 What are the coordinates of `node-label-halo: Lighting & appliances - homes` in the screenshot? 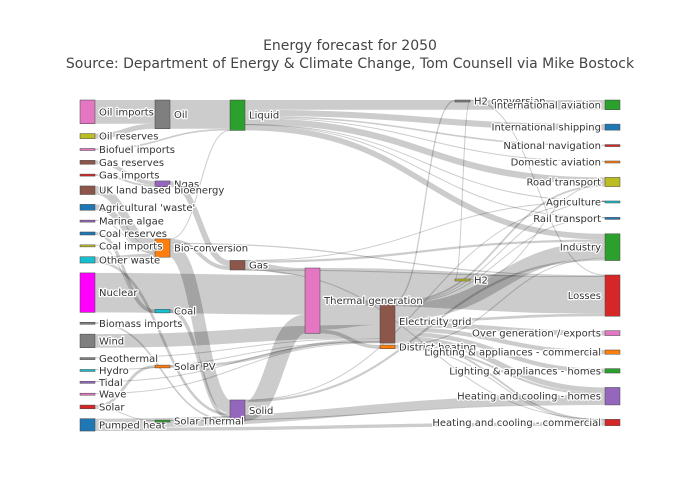 It's located at (525, 371).